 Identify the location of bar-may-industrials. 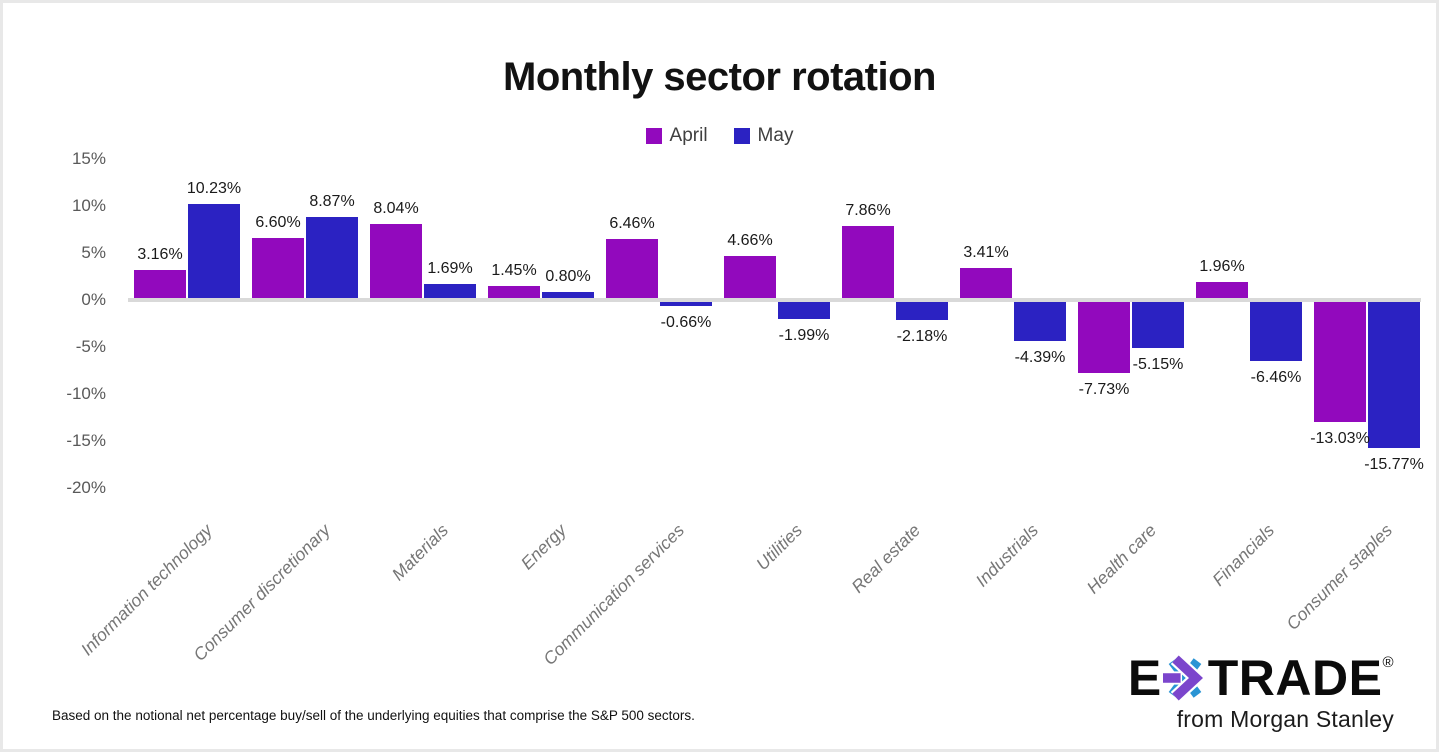
(1040, 321).